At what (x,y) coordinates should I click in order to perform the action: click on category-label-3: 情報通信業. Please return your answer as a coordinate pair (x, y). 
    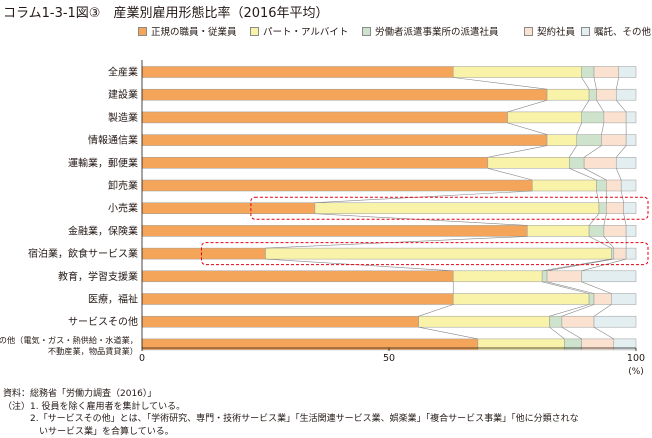
    Looking at the image, I should click on (113, 140).